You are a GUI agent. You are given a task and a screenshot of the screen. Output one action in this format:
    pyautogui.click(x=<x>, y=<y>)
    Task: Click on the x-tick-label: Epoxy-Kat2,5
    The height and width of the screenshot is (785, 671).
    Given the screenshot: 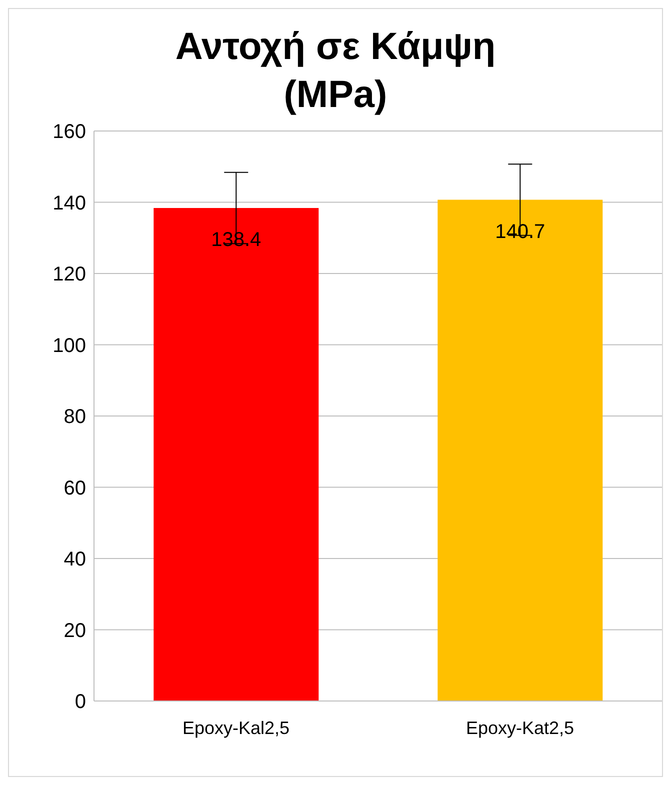 What is the action you would take?
    pyautogui.click(x=520, y=728)
    